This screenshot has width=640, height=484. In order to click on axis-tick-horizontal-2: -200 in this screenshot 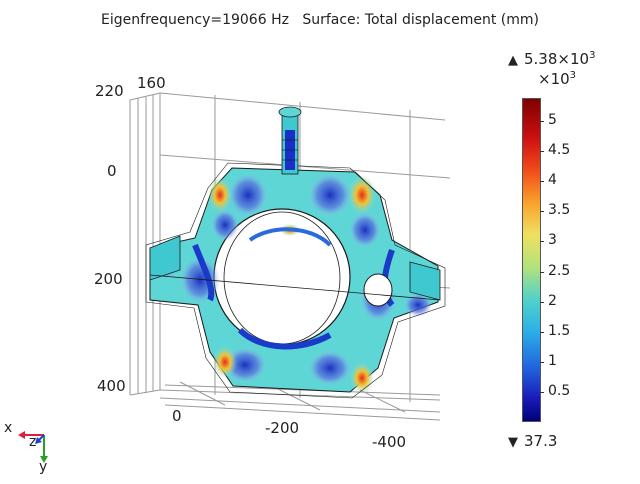, I will do `click(282, 428)`.